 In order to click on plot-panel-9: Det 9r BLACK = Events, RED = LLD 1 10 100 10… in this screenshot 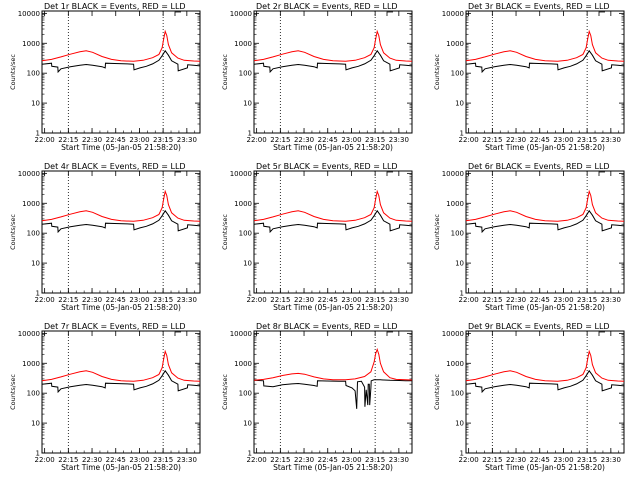, I will do `click(529, 397)`.